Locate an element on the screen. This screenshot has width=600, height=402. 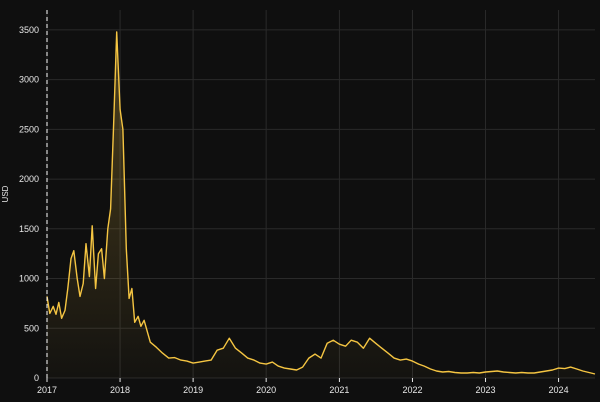
y-tick-label: 3500 is located at coordinates (29, 30).